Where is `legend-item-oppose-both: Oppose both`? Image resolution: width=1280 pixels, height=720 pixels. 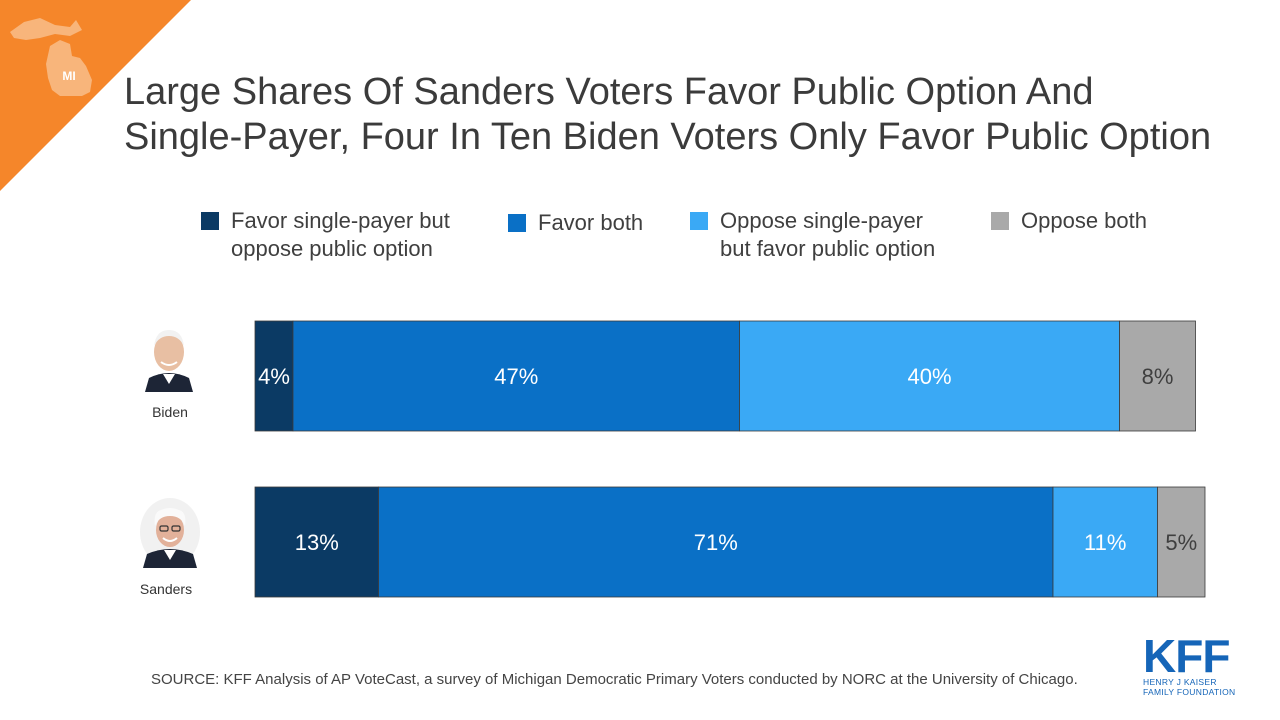
legend-item-oppose-both: Oppose both is located at coordinates (1069, 221).